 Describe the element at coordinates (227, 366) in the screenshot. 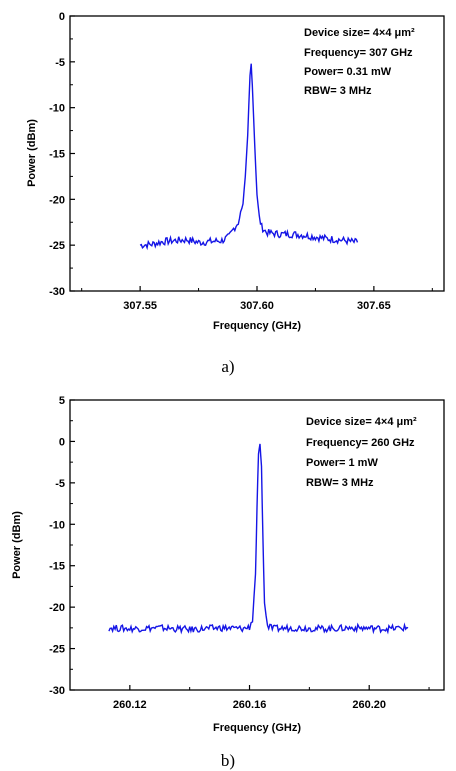

I see `panel-label-a: a)` at that location.